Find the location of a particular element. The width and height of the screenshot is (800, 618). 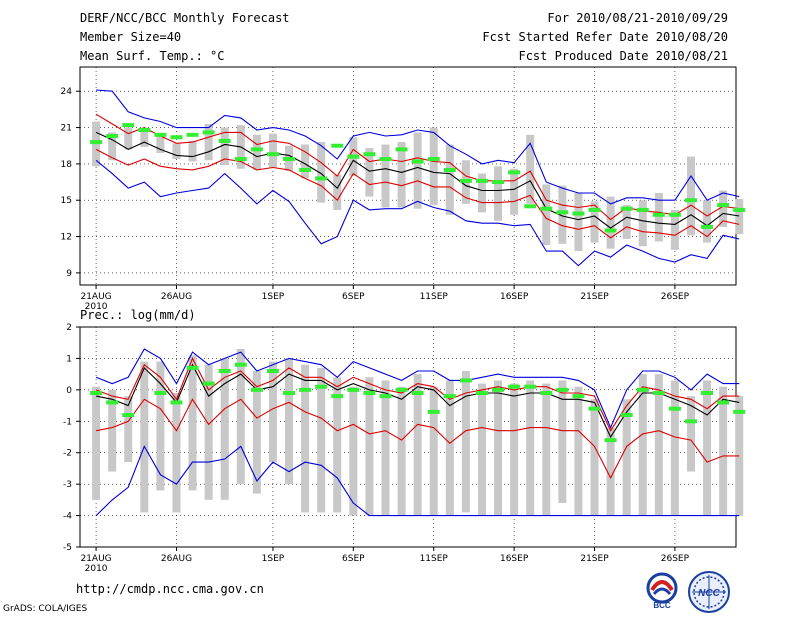

panel2-xtick-label: 21AUG is located at coordinates (95, 559).